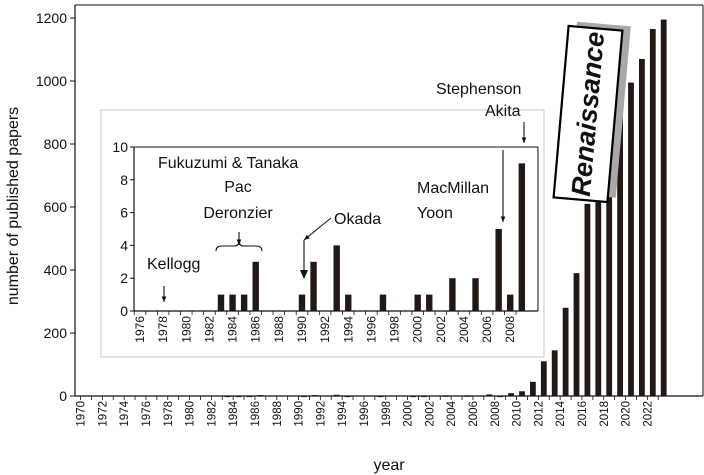 The image size is (704, 475). What do you see at coordinates (163, 329) in the screenshot?
I see `inset-x-tick-label: 1978` at bounding box center [163, 329].